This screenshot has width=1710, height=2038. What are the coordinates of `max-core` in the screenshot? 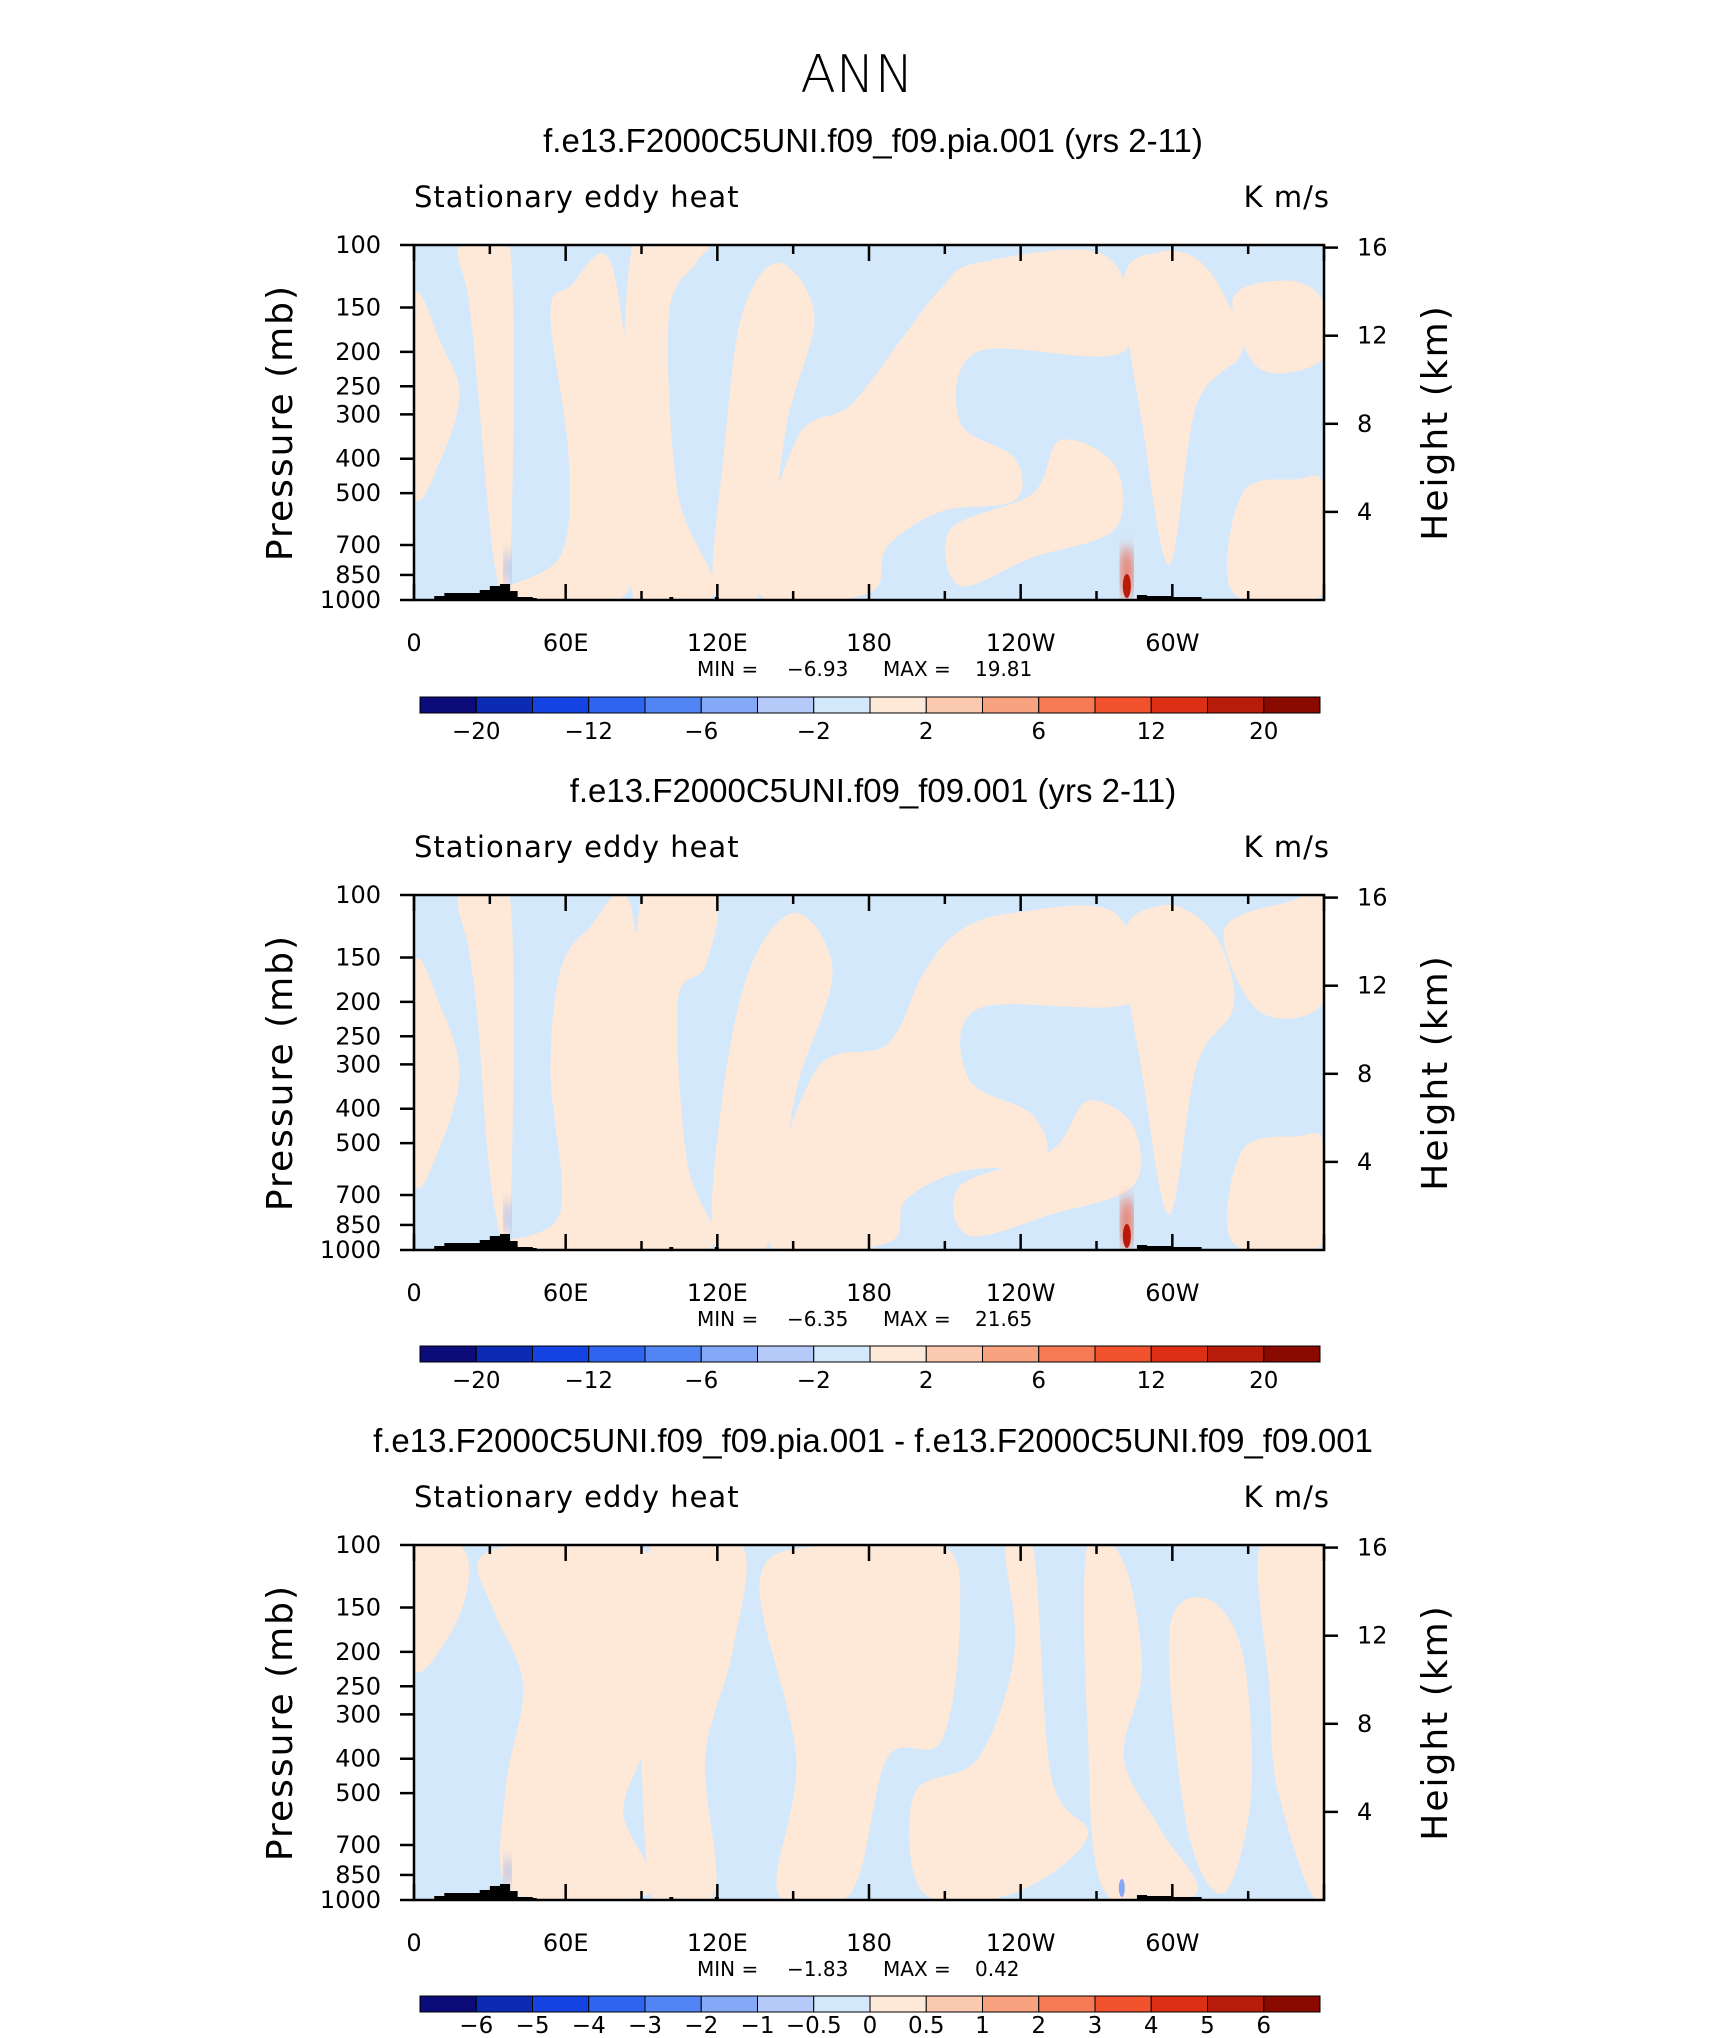 It's located at (1126, 1236).